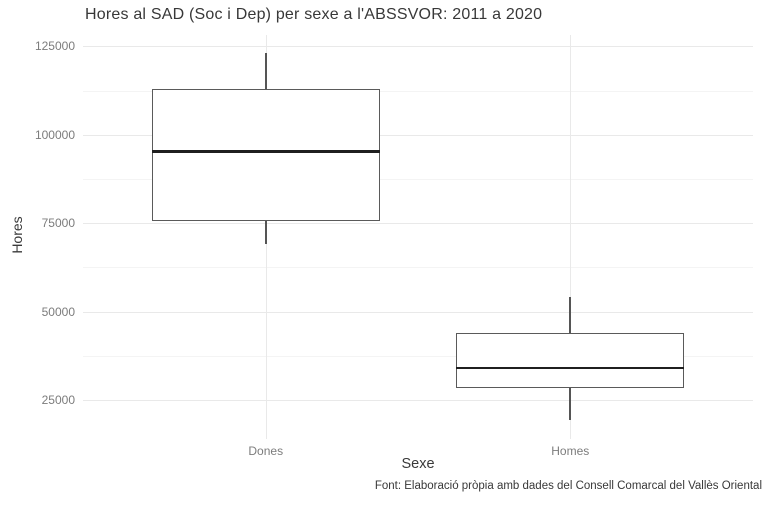  I want to click on y-tick-label: 125000, so click(54, 46).